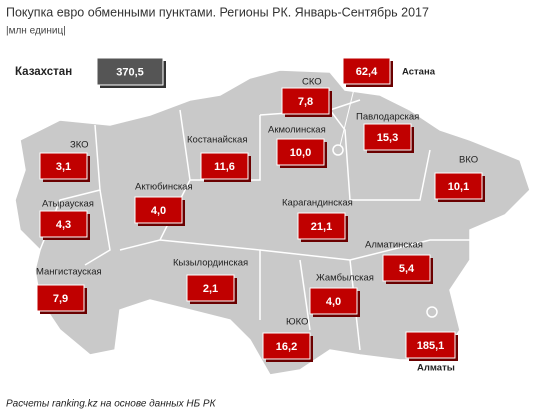 The width and height of the screenshot is (542, 419). Describe the element at coordinates (68, 204) in the screenshot. I see `region-name: Атырауская` at that location.